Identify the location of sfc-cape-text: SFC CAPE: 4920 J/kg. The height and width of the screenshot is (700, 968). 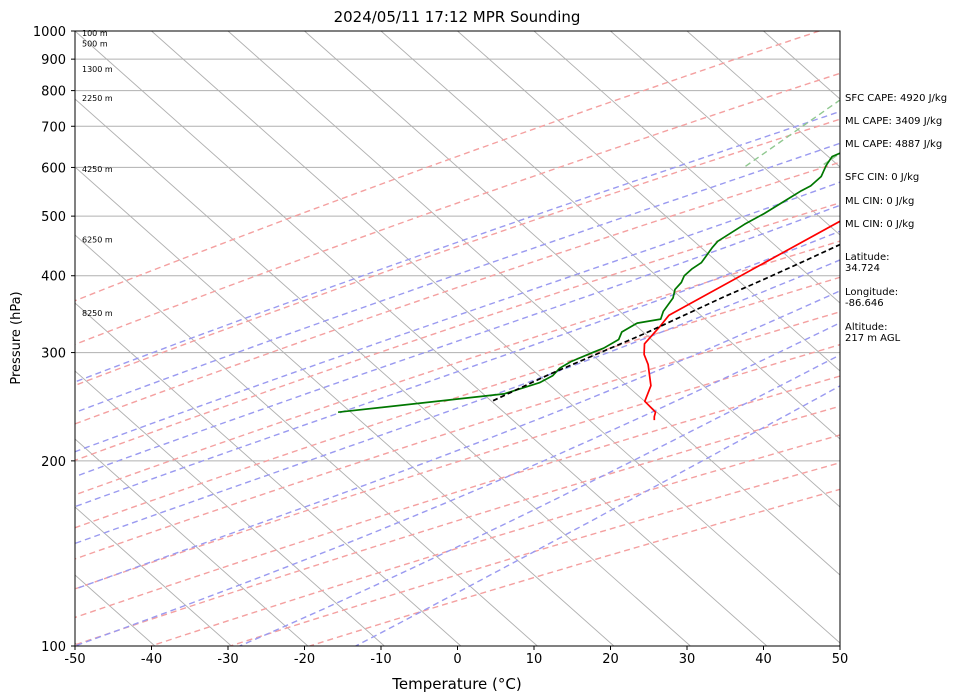
(896, 98).